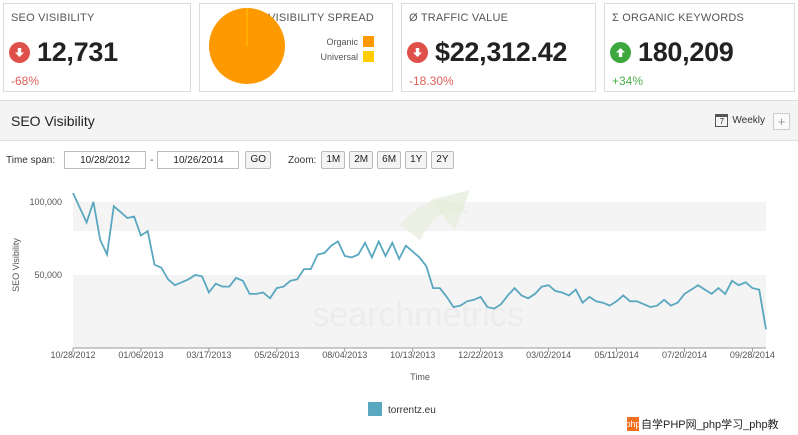 This screenshot has height=435, width=798. Describe the element at coordinates (420, 377) in the screenshot. I see `x-axis-label: Time` at that location.